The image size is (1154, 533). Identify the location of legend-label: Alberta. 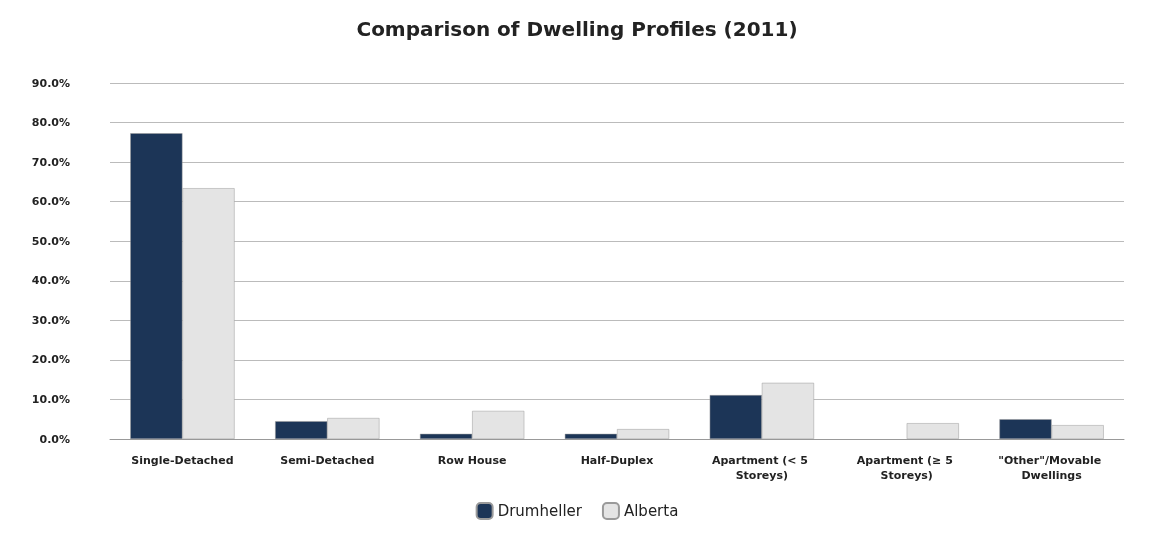
(651, 511).